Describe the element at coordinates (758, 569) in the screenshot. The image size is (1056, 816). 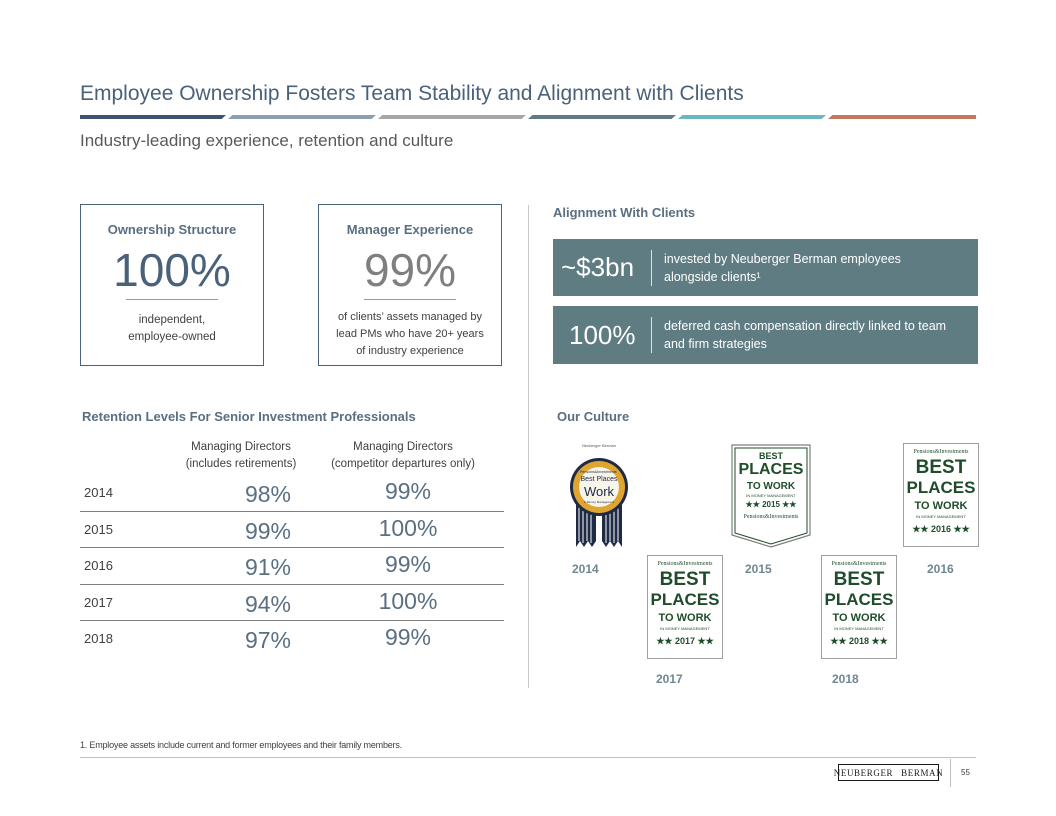
I see `badge-year-label: 2015` at that location.